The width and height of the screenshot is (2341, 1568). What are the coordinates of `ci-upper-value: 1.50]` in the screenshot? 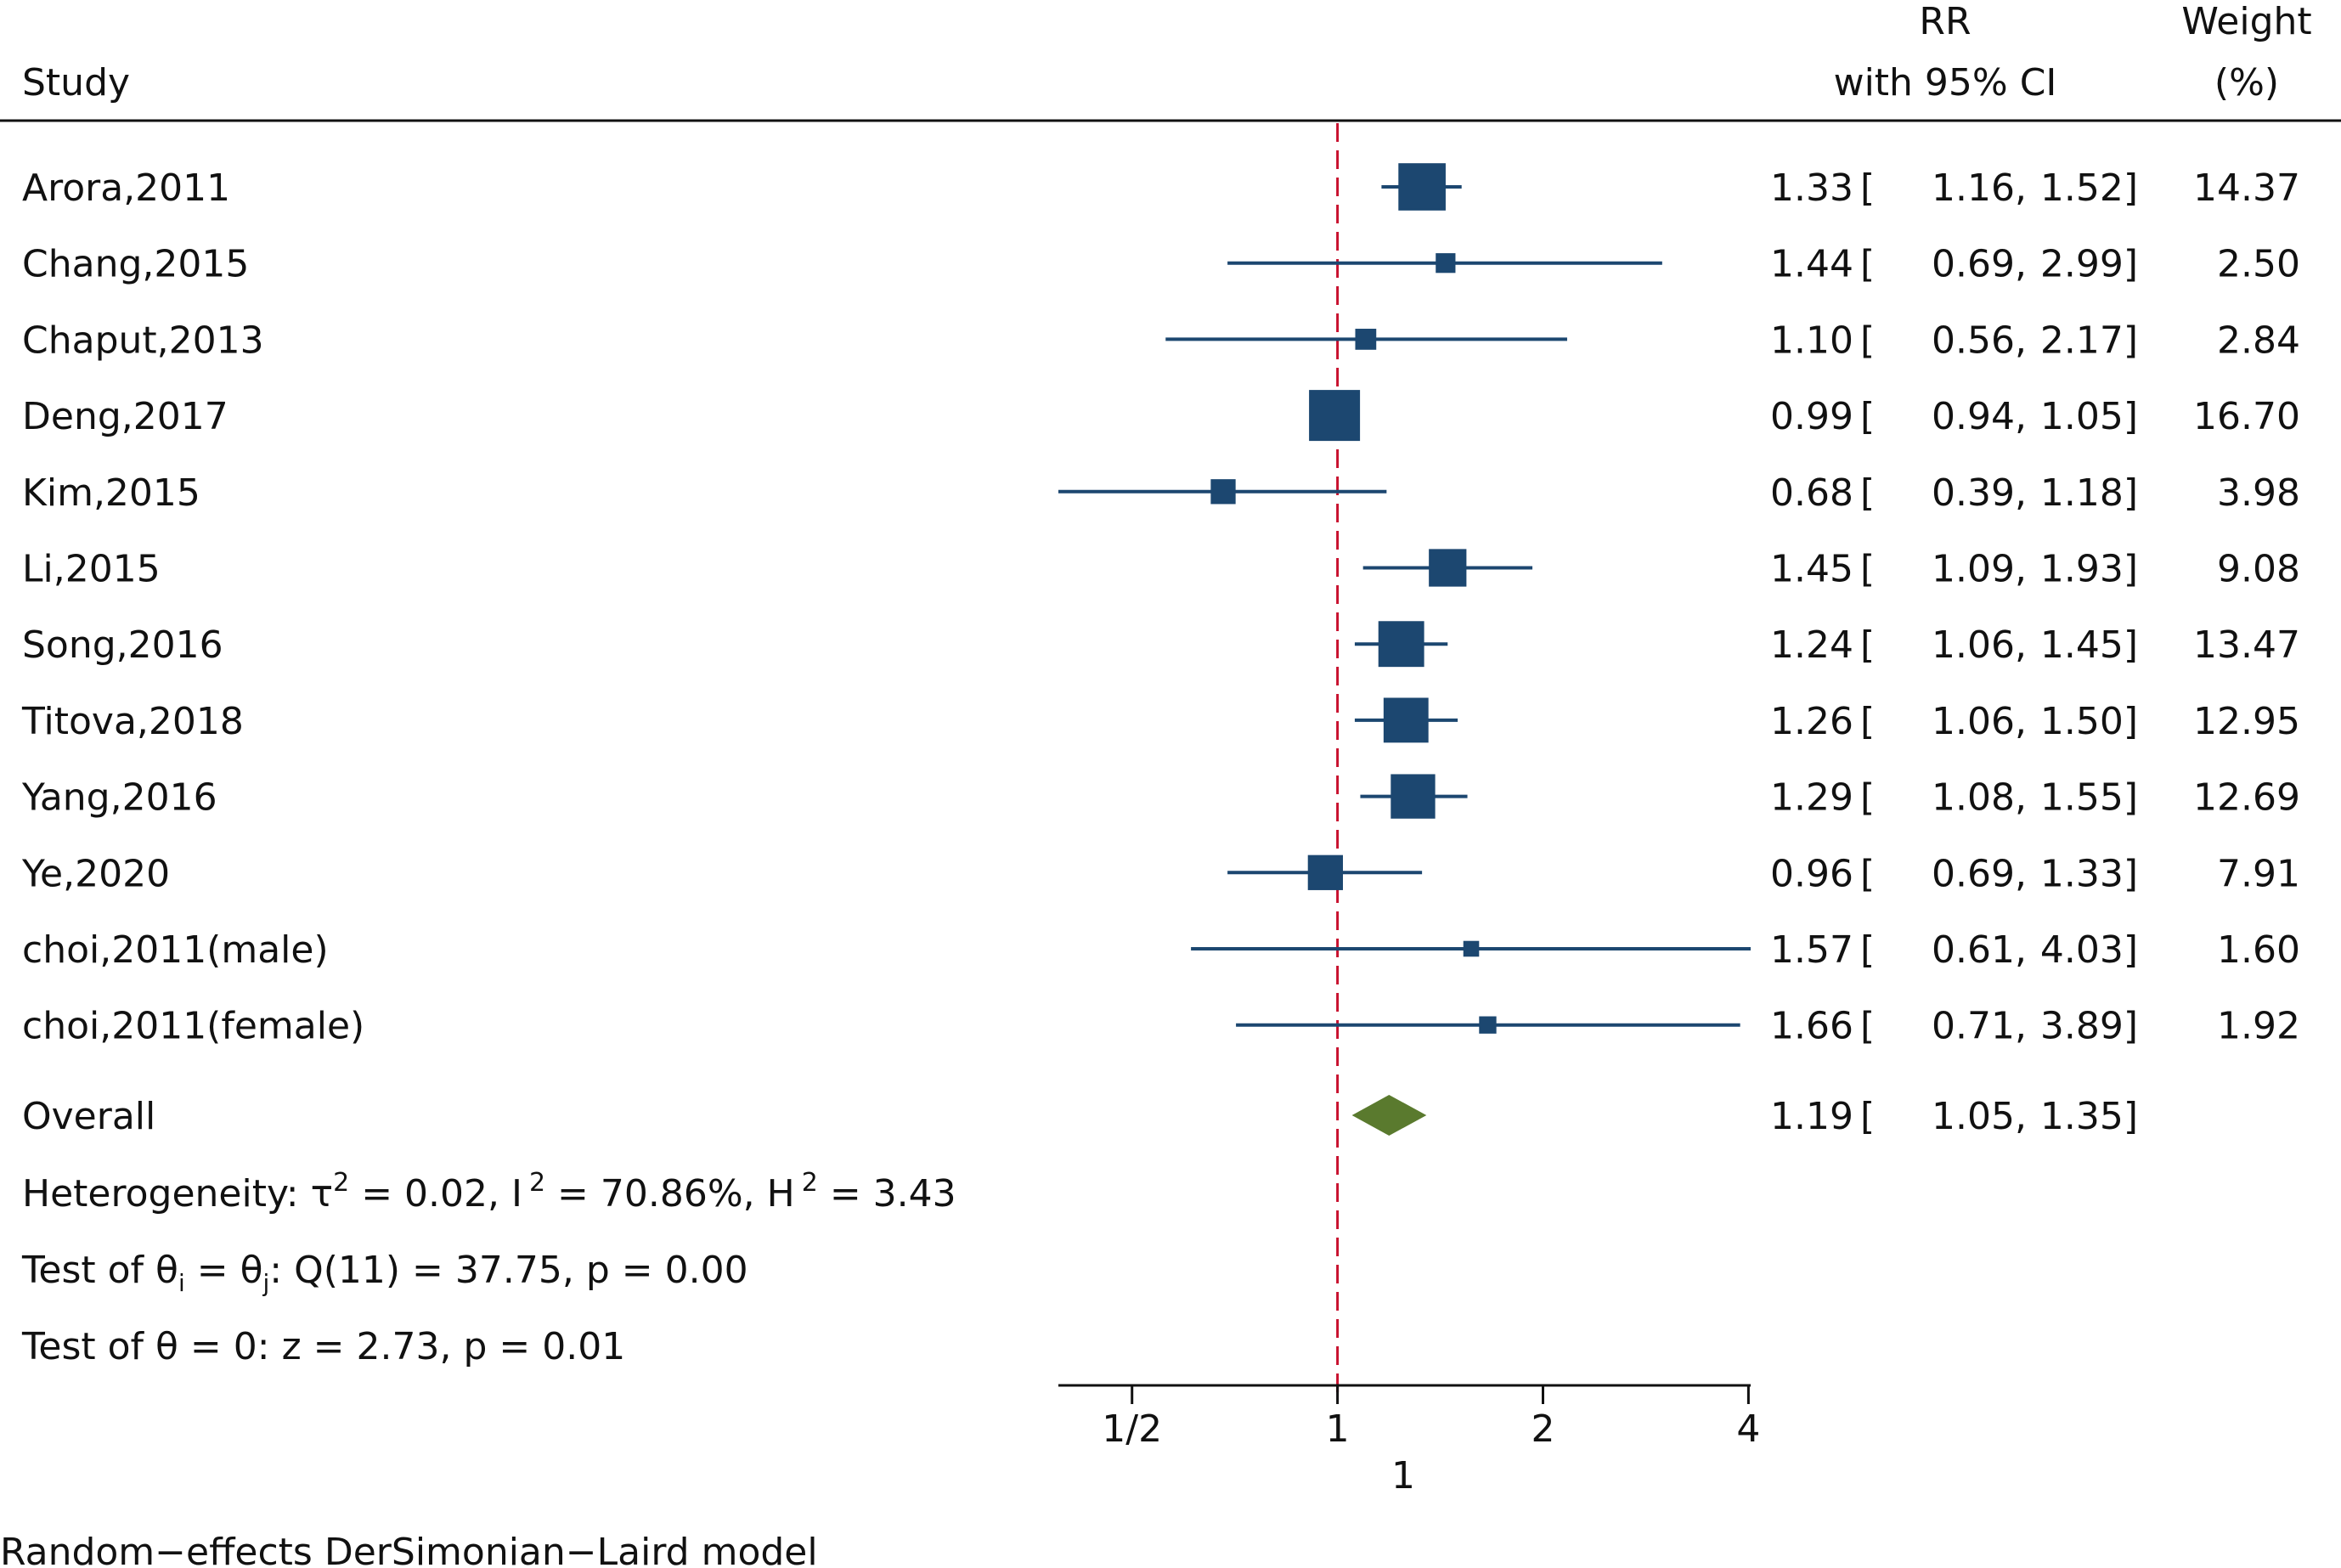 It's located at (2089, 721).